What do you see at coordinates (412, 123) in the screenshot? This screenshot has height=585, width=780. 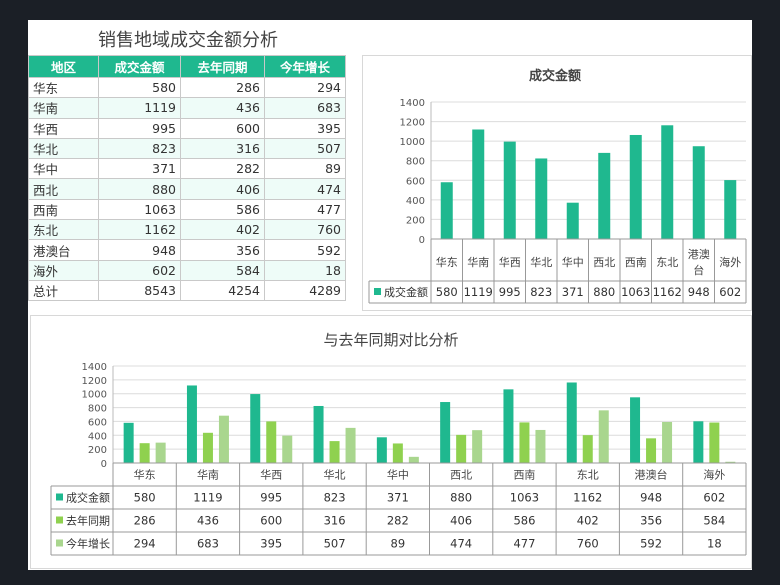 I see `y-tick-label: 1200` at bounding box center [412, 123].